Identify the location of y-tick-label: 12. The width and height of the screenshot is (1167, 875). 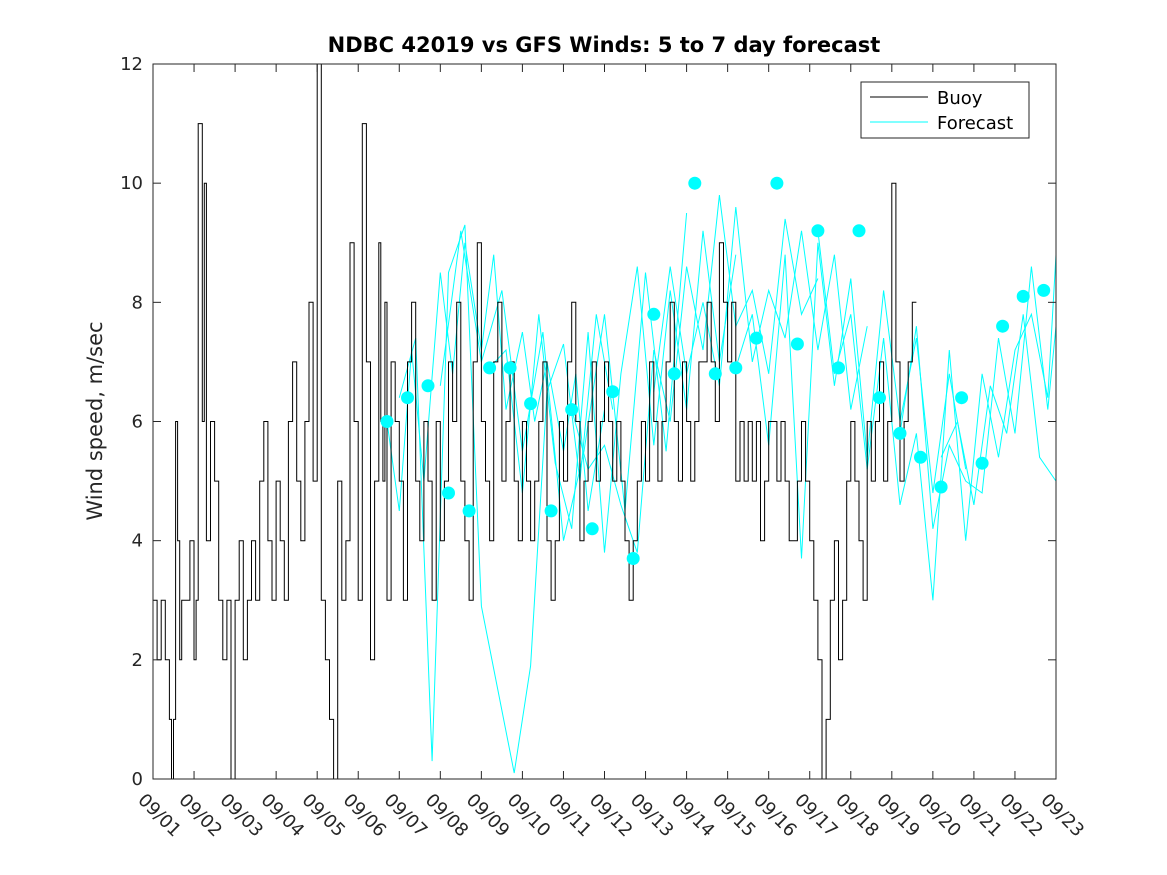
(131, 64).